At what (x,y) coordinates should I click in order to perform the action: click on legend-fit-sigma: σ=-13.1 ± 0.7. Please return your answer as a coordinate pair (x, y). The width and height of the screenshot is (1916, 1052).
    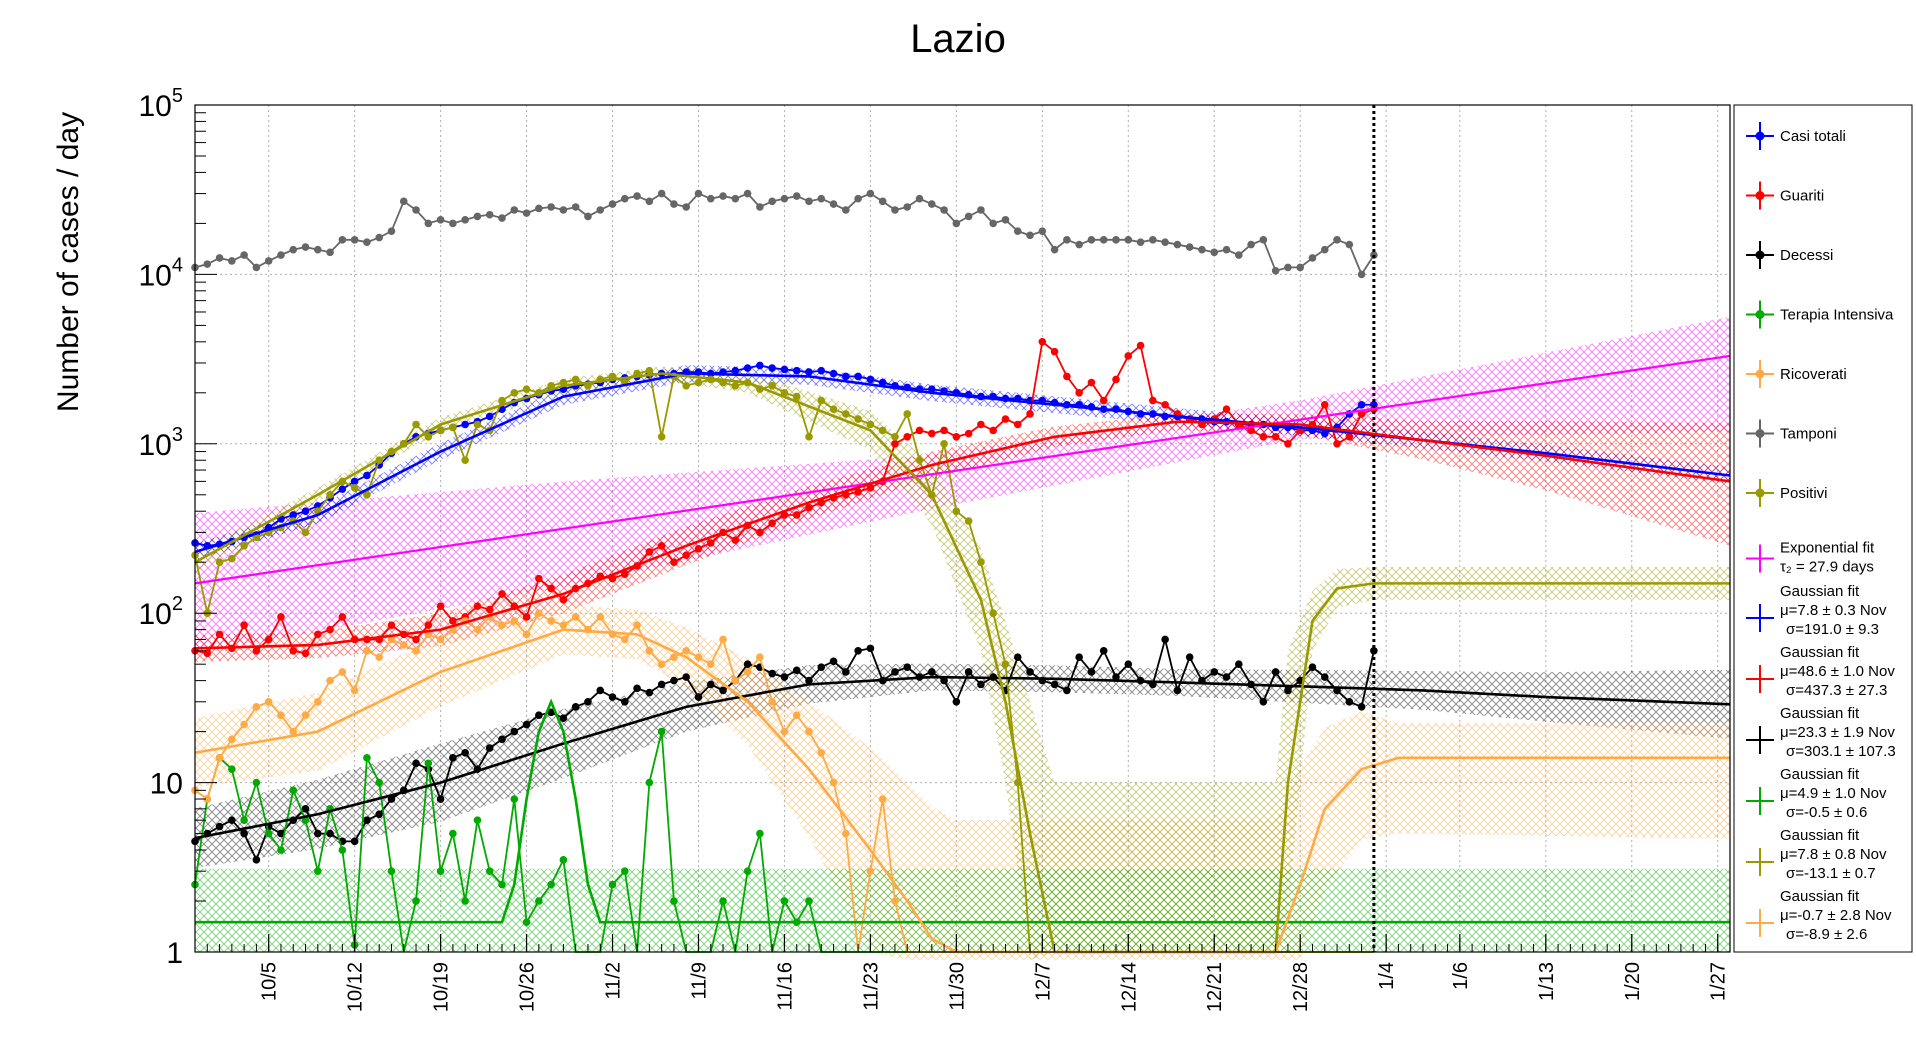
    Looking at the image, I should click on (1831, 873).